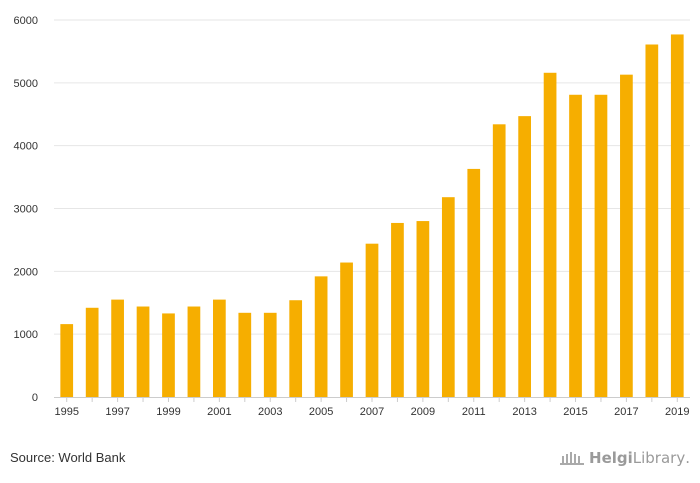  Describe the element at coordinates (372, 412) in the screenshot. I see `x-tick-label: 2007` at that location.